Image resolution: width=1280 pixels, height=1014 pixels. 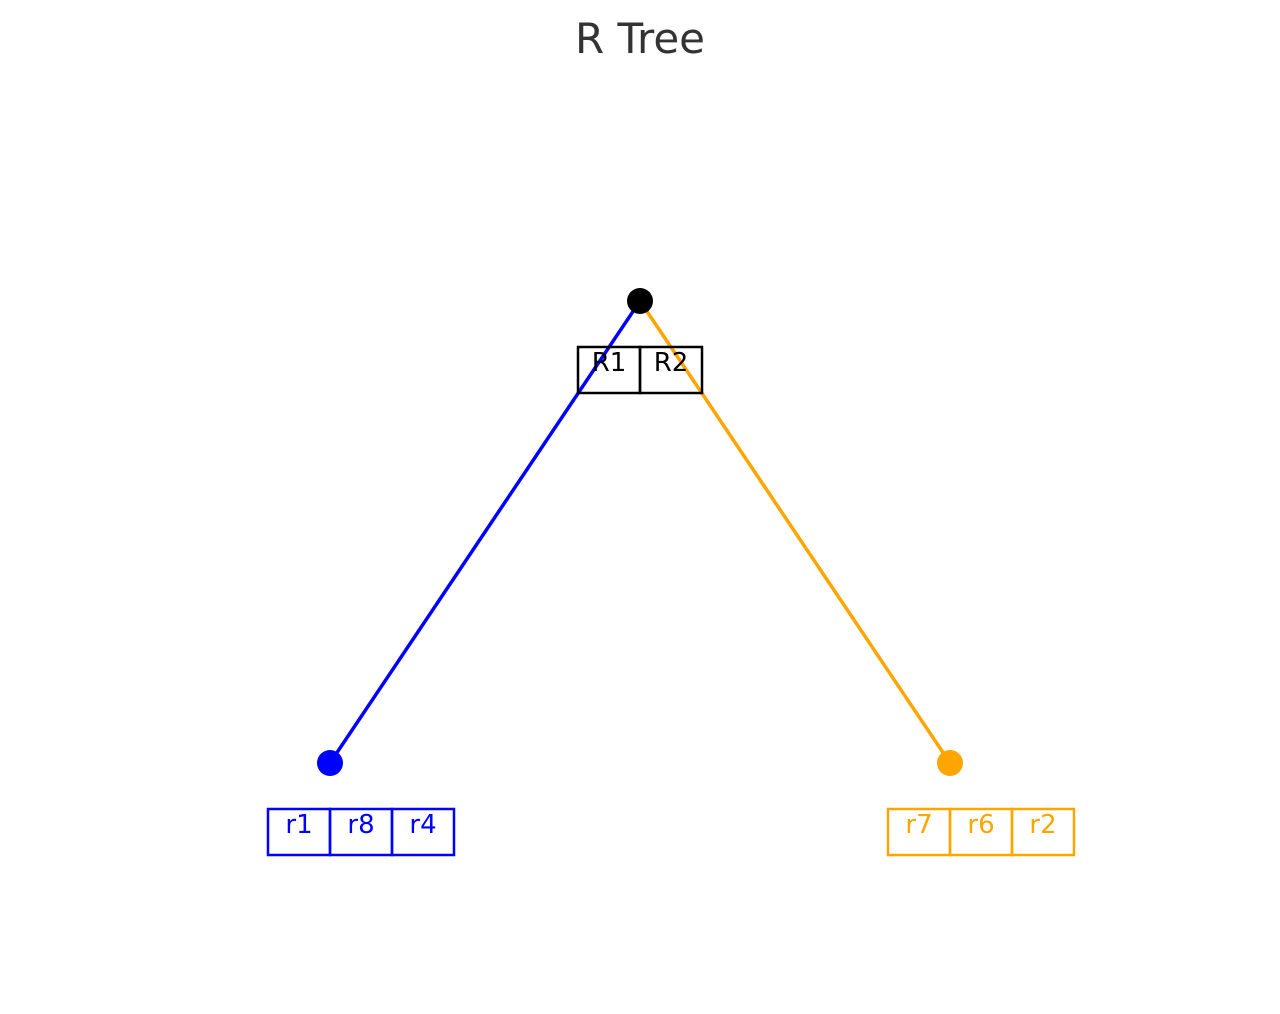 What do you see at coordinates (298, 825) in the screenshot?
I see `child-left-entry-label: r1` at bounding box center [298, 825].